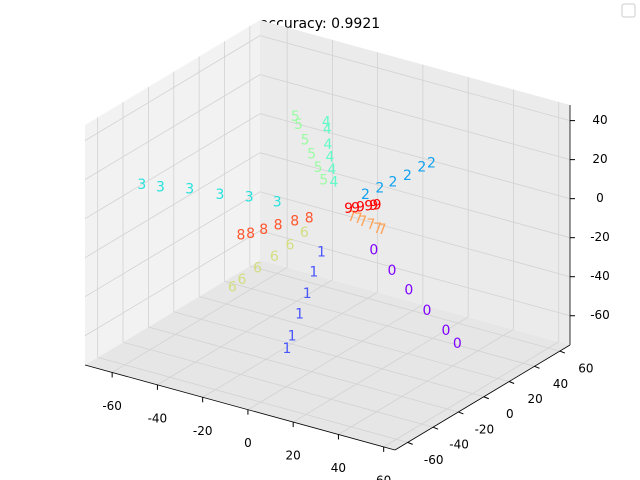 This screenshot has width=640, height=480. Describe the element at coordinates (112, 406) in the screenshot. I see `x-tick-label: -60` at that location.